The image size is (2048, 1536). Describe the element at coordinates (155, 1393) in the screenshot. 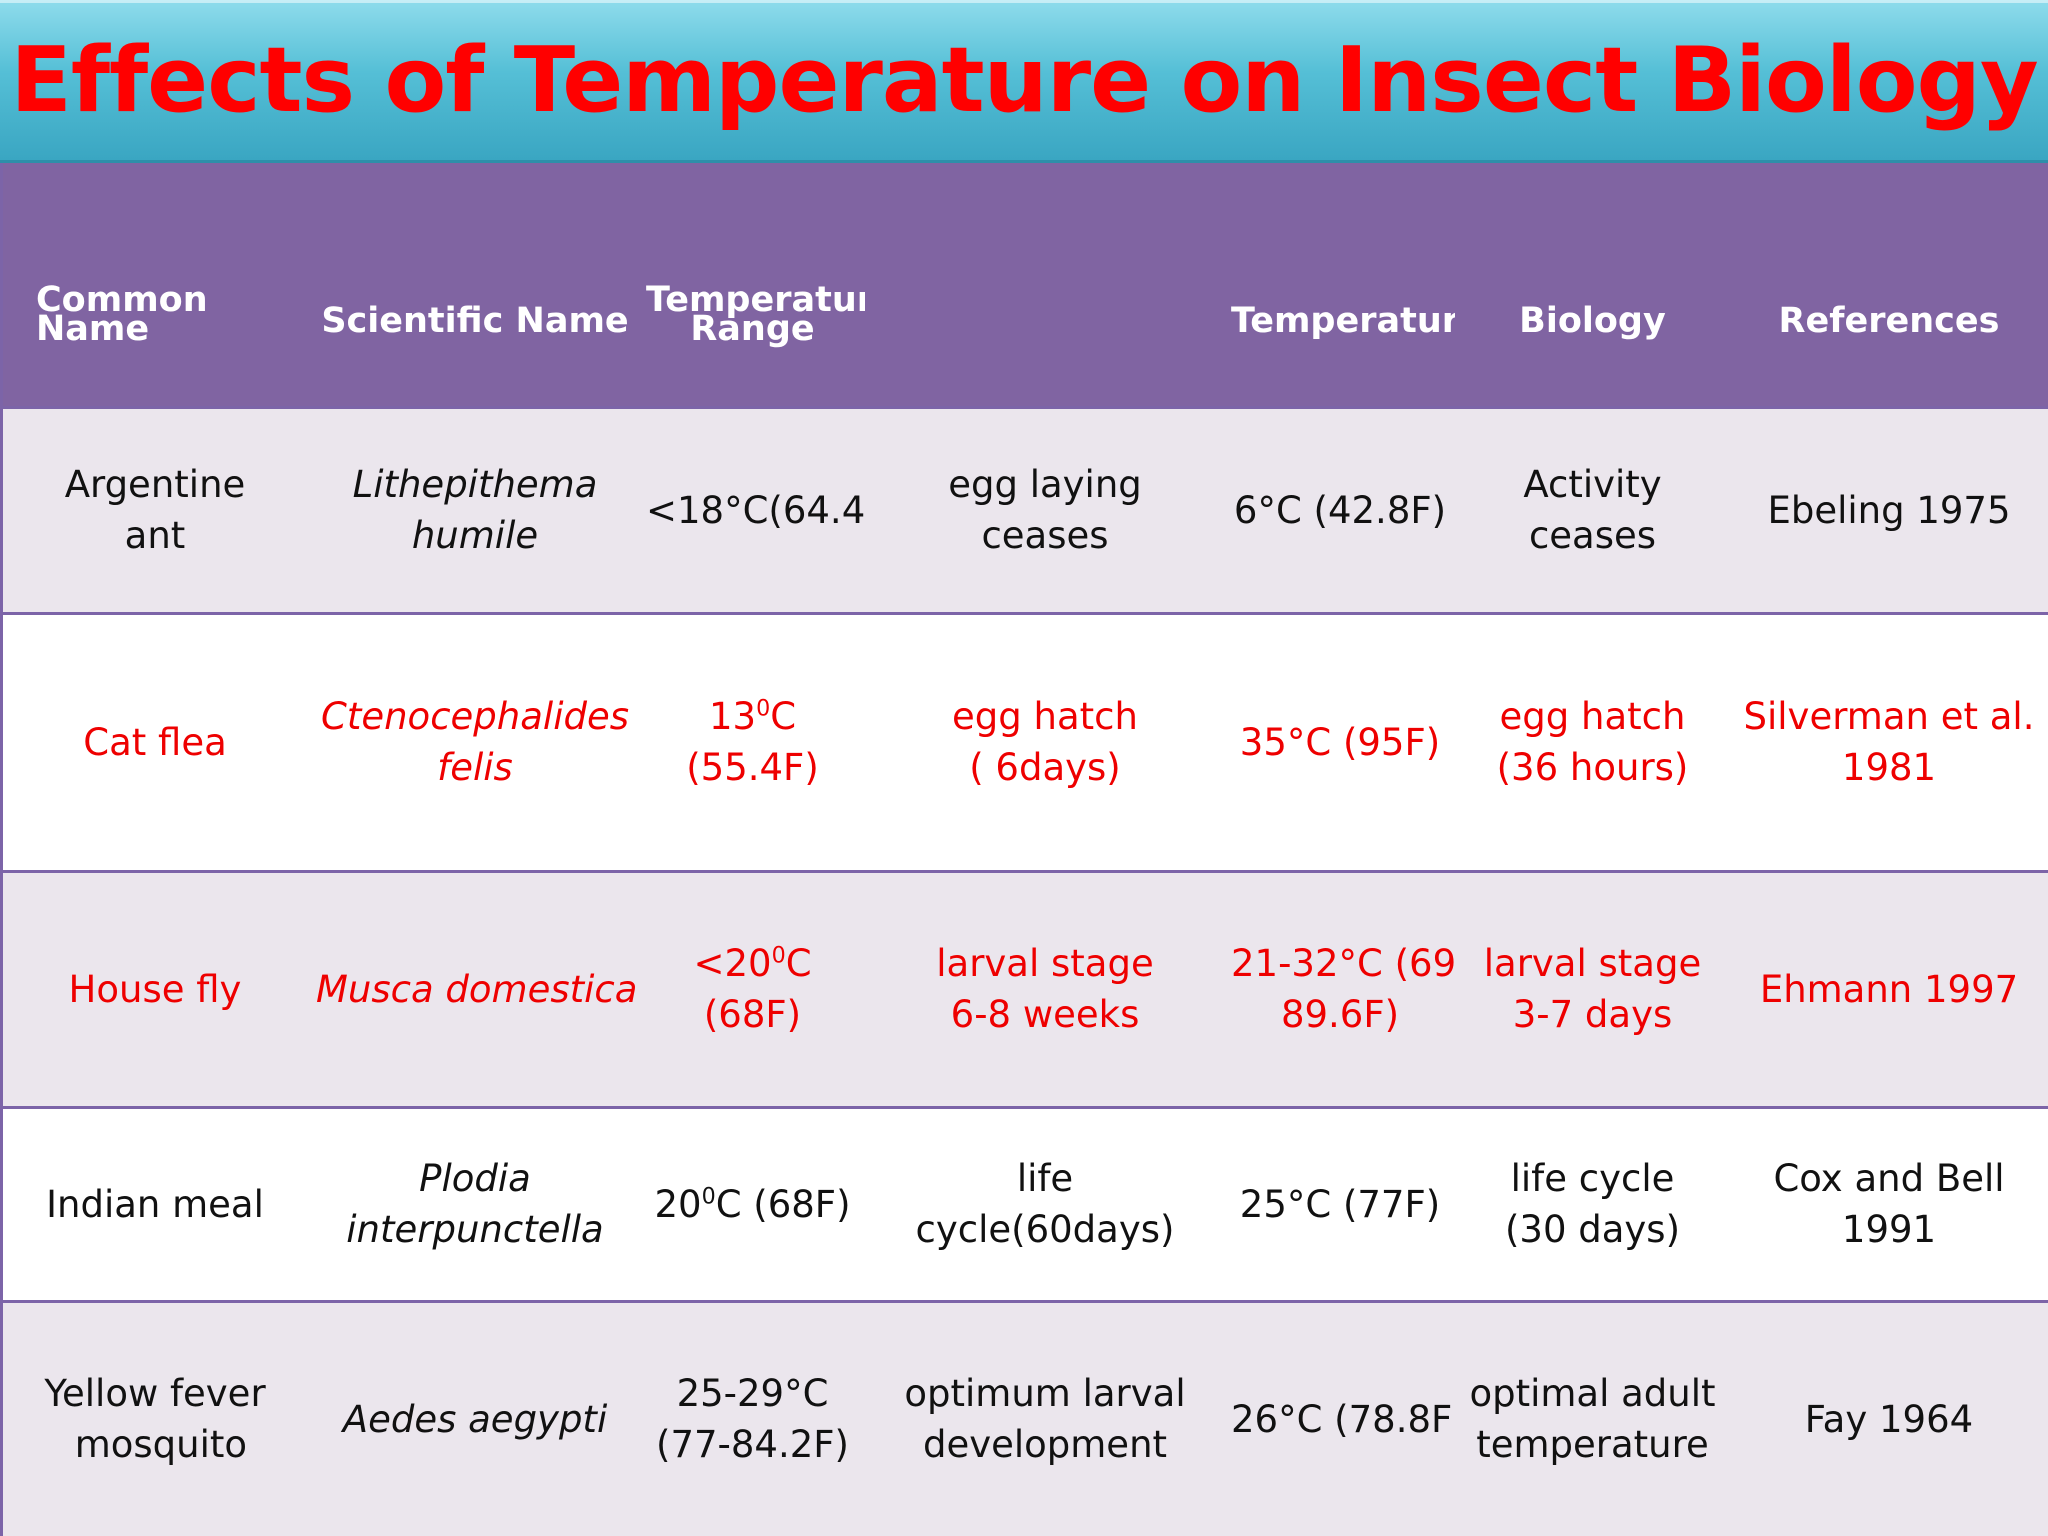

I see `cell-line: Yellow fever` at that location.